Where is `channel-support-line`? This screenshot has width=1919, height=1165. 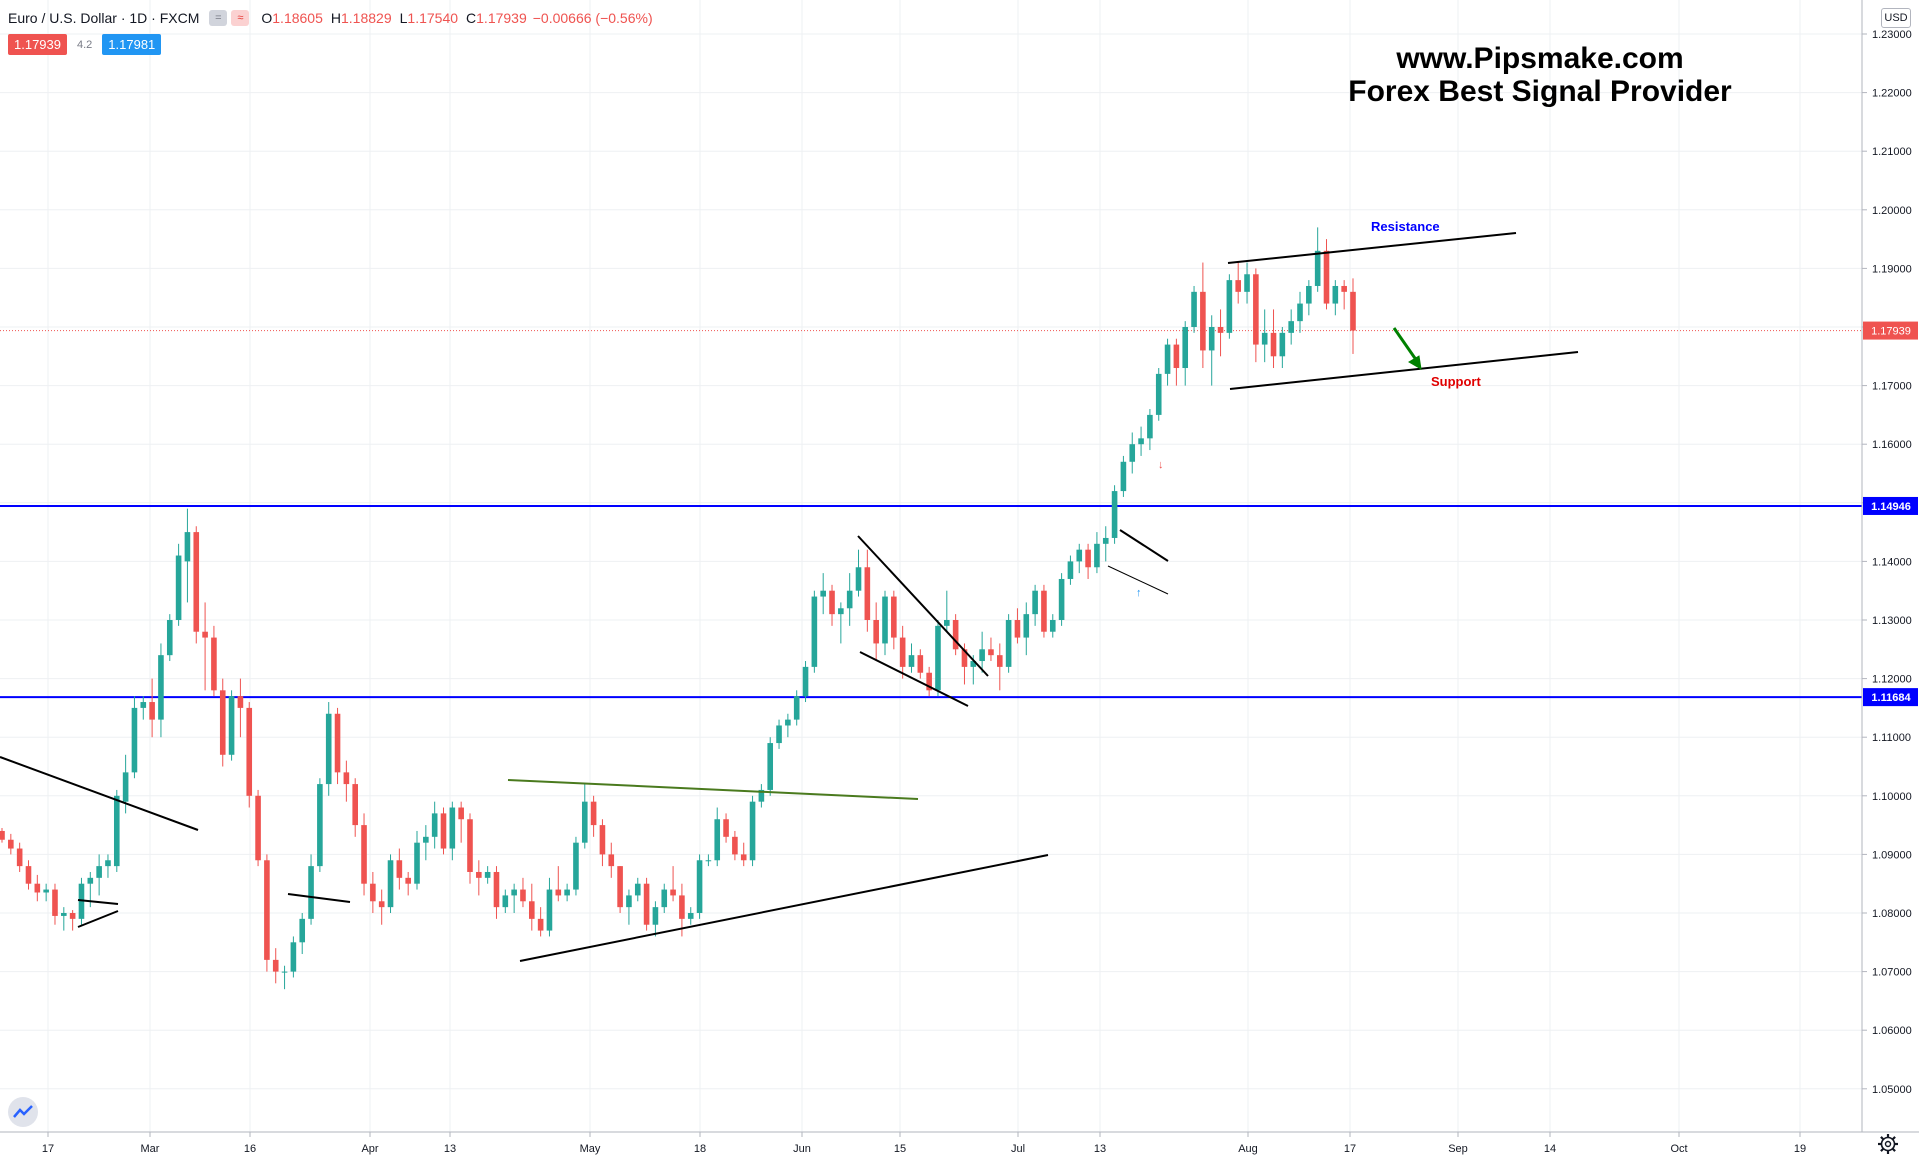
channel-support-line is located at coordinates (1404, 370).